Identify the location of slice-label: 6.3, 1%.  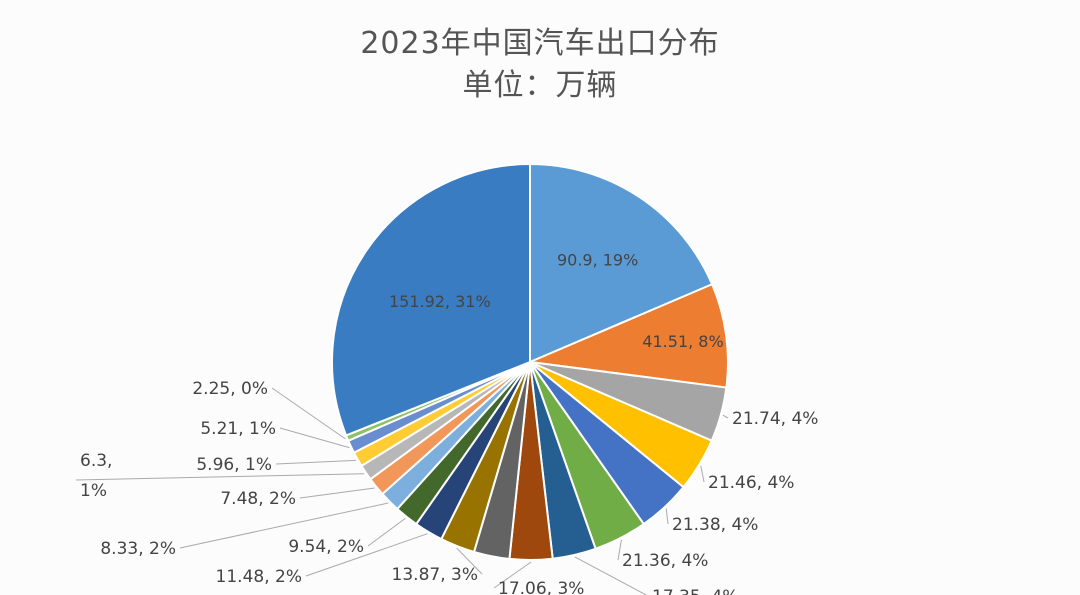
(96, 476).